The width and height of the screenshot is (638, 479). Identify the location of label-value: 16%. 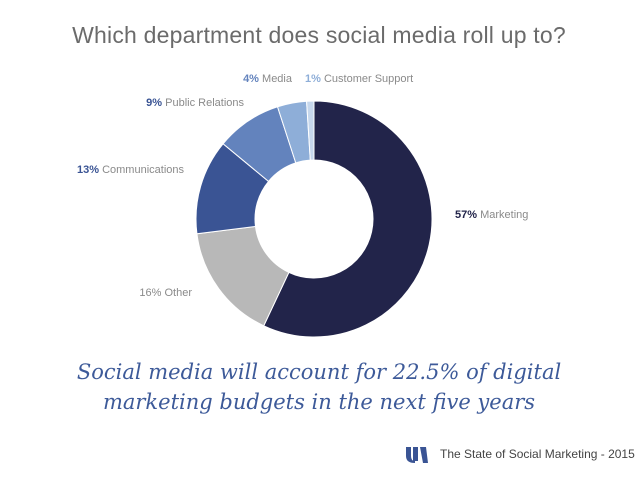
(150, 293).